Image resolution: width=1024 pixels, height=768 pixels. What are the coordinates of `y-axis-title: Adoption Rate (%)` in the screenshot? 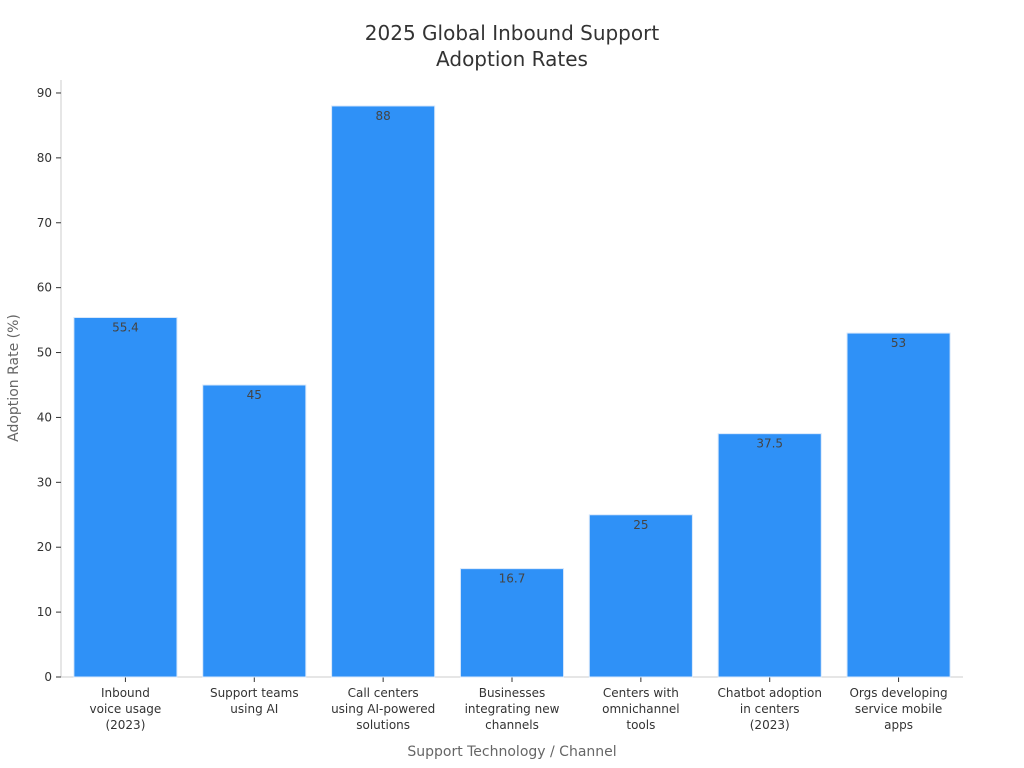 It's located at (14, 378).